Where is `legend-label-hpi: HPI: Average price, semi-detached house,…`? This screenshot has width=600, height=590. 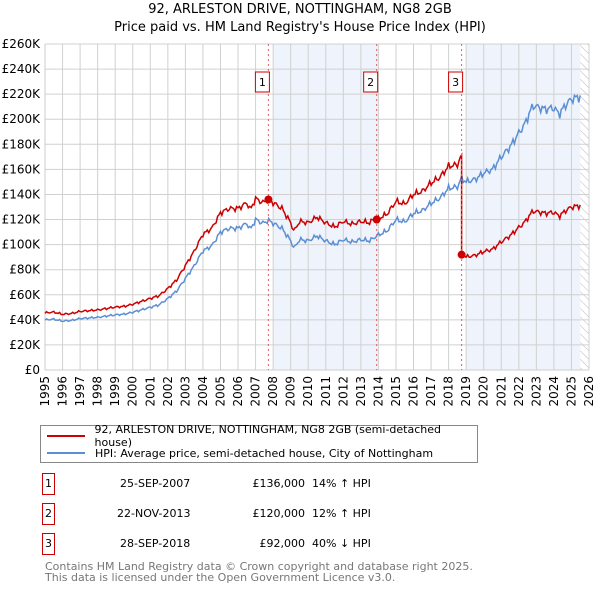
legend-label-hpi: HPI: Average price, semi-detached house,… is located at coordinates (264, 453).